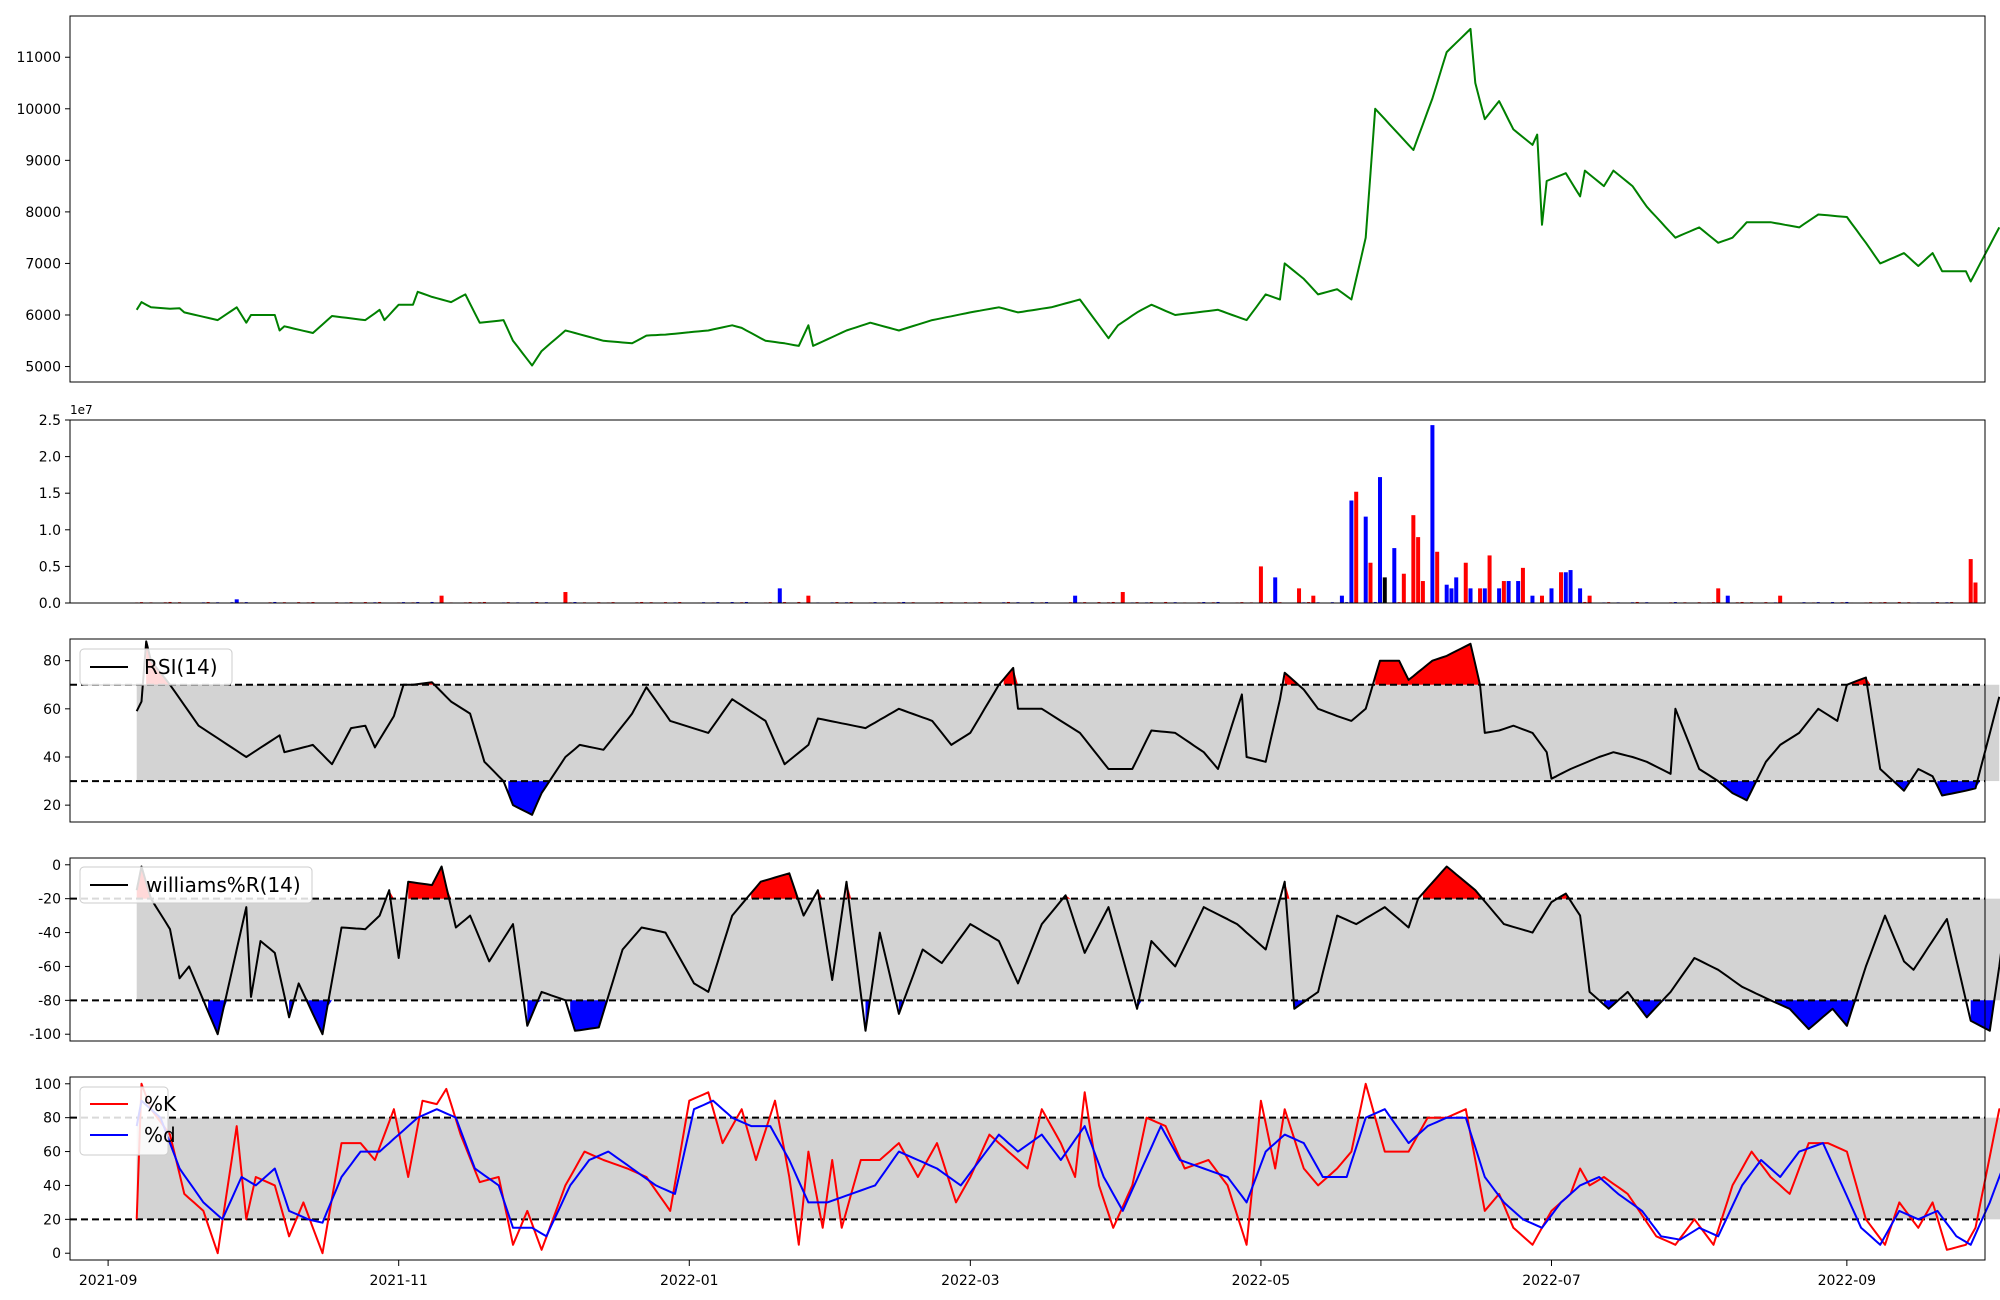  Describe the element at coordinates (56, 866) in the screenshot. I see `williams-ytick-label: 0` at that location.